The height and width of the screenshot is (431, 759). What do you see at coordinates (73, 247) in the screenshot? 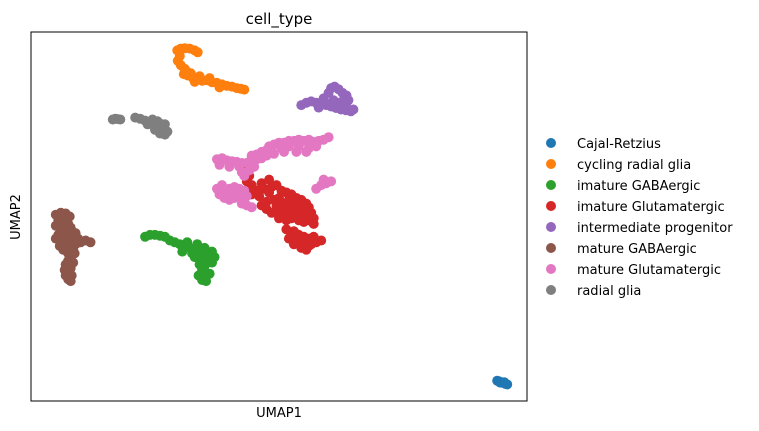
I see `series-mature-gabaergic` at bounding box center [73, 247].